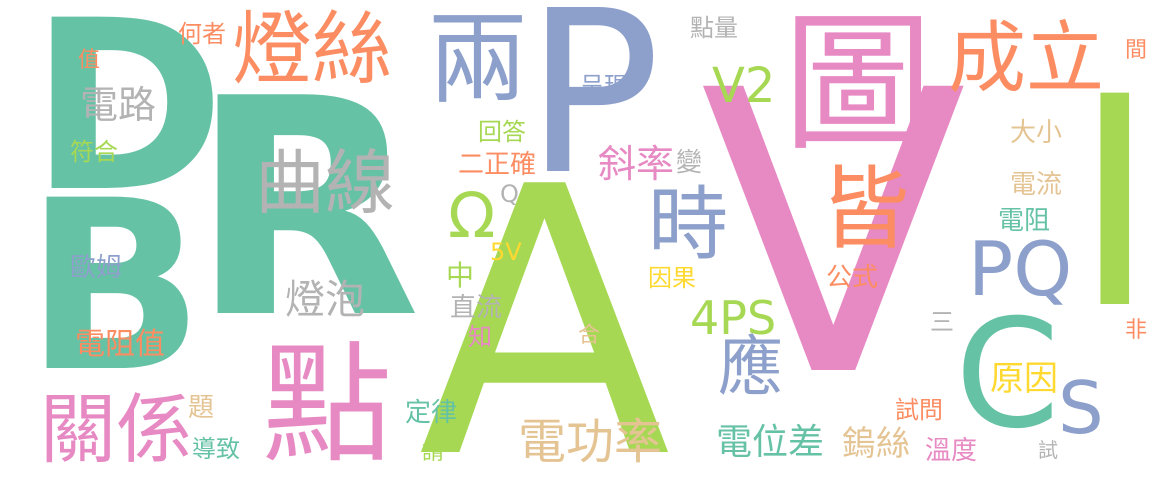 This screenshot has width=1175, height=482. I want to click on word-he: 合, so click(589, 335).